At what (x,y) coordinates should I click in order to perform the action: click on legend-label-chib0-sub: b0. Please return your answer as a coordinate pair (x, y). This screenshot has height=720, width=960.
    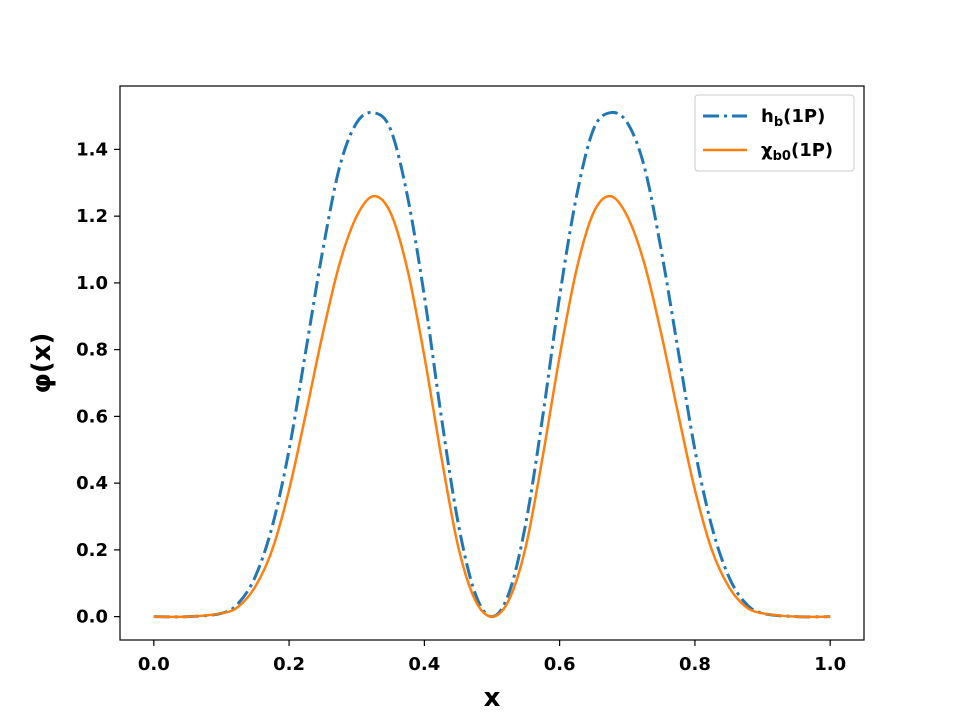
    Looking at the image, I should click on (782, 156).